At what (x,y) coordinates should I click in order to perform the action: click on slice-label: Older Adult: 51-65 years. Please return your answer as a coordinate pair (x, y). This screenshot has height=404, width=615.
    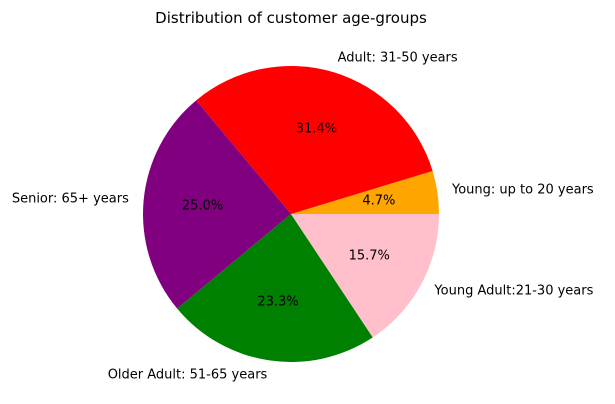
    Looking at the image, I should click on (188, 375).